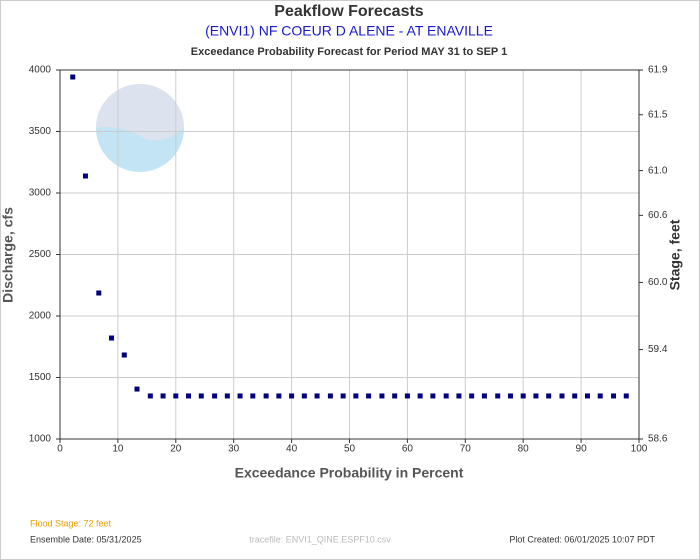 This screenshot has width=700, height=560. What do you see at coordinates (40, 131) in the screenshot?
I see `y-tick-label: 3500` at bounding box center [40, 131].